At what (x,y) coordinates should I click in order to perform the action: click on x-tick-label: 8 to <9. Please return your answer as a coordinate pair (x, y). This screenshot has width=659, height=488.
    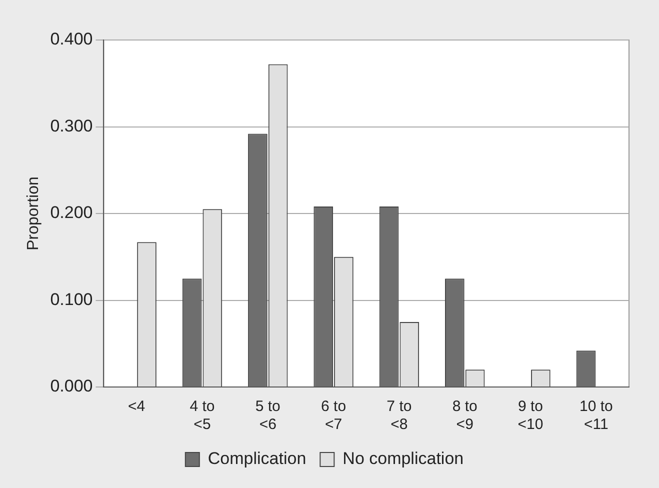
    Looking at the image, I should click on (465, 416).